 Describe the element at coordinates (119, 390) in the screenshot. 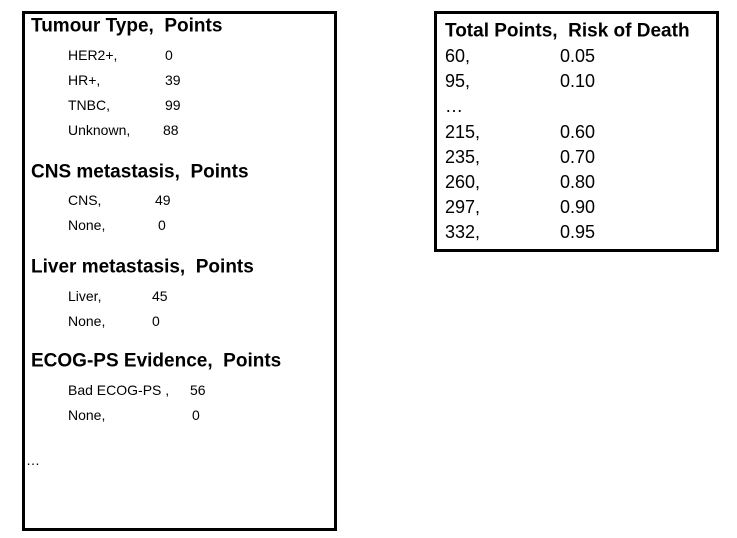

I see `row-label: Bad ECOG-PS ,` at that location.